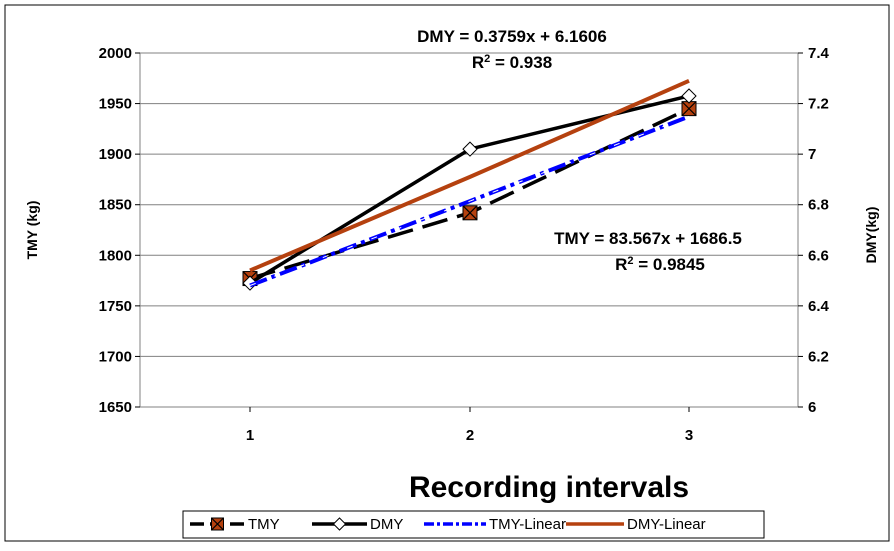  I want to click on legend-item-tmy: TMY, so click(235, 524).